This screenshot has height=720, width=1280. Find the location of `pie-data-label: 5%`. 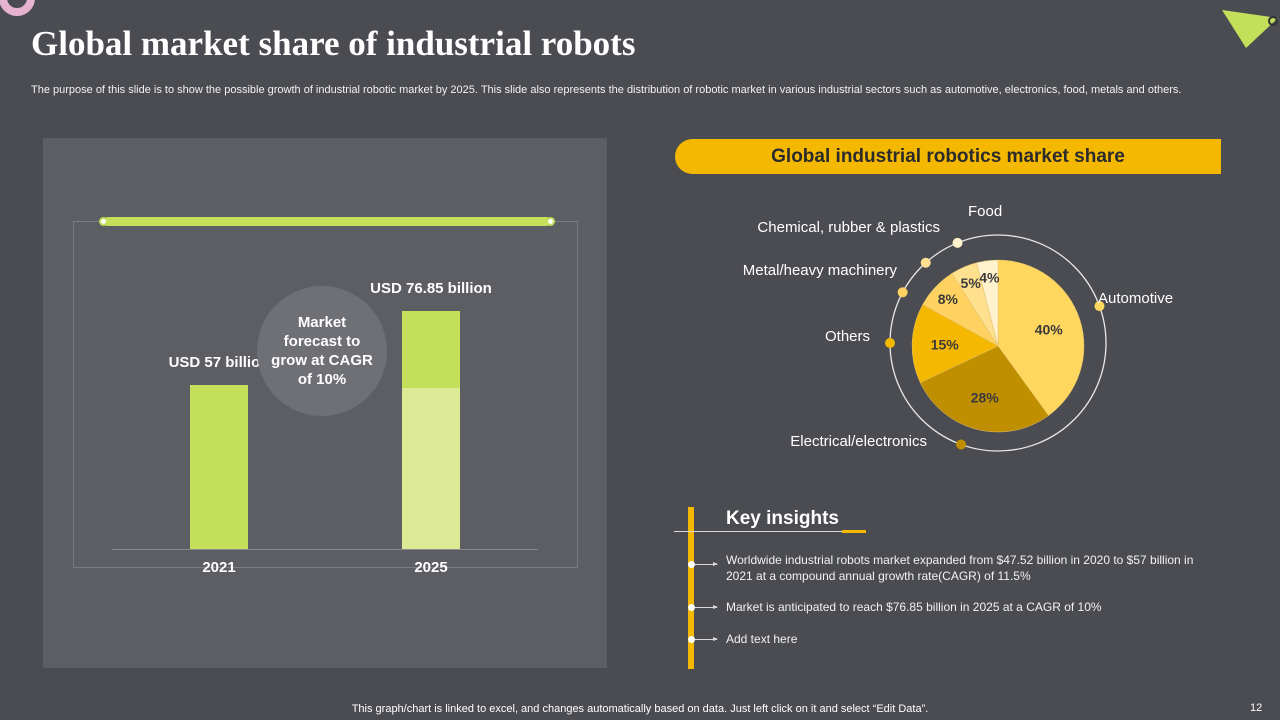

pie-data-label: 5% is located at coordinates (971, 283).